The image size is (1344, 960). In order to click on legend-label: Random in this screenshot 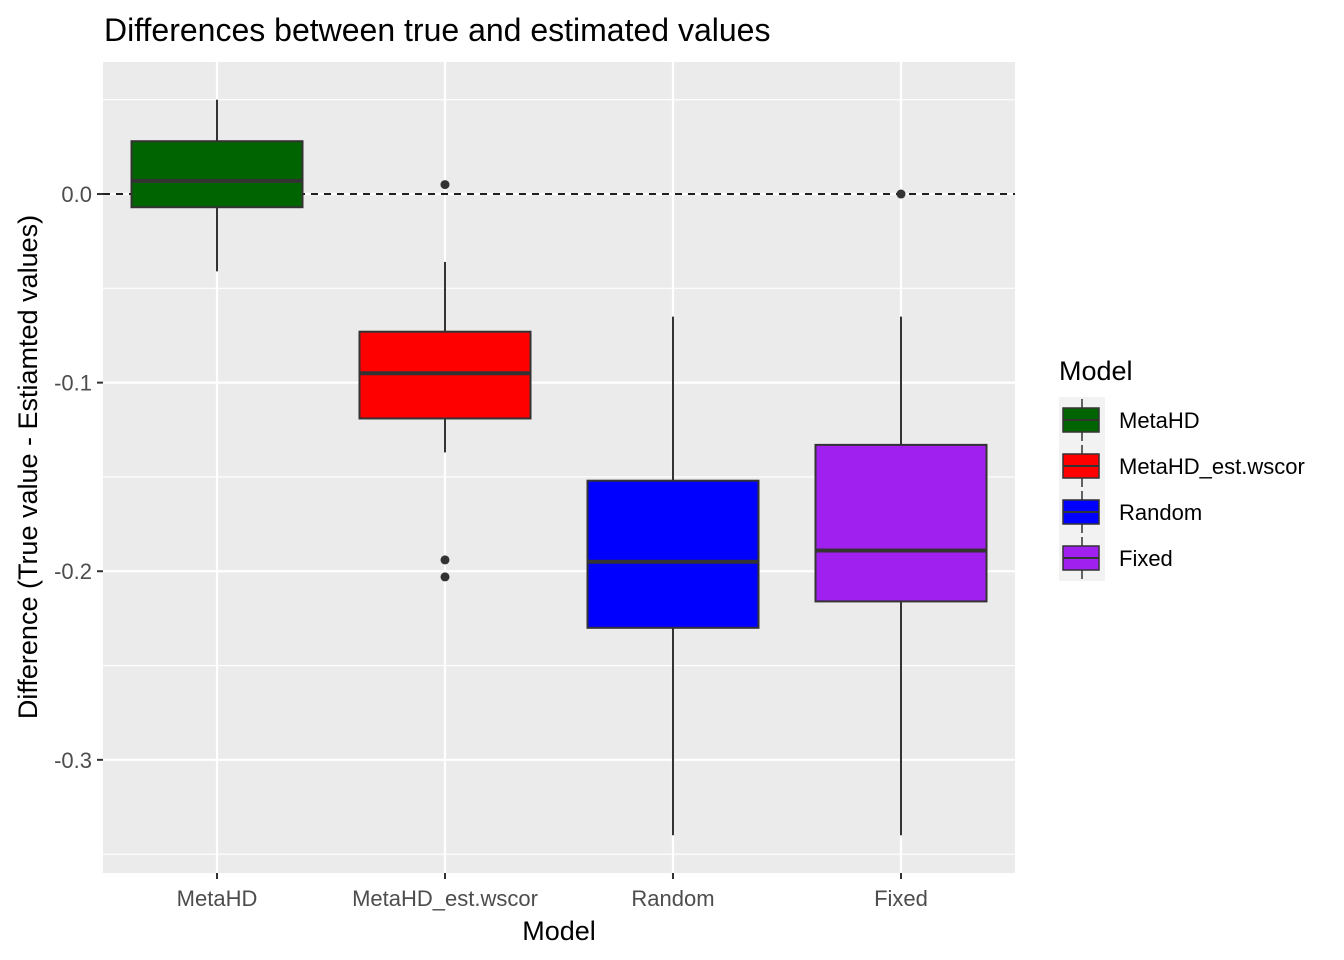, I will do `click(1160, 512)`.